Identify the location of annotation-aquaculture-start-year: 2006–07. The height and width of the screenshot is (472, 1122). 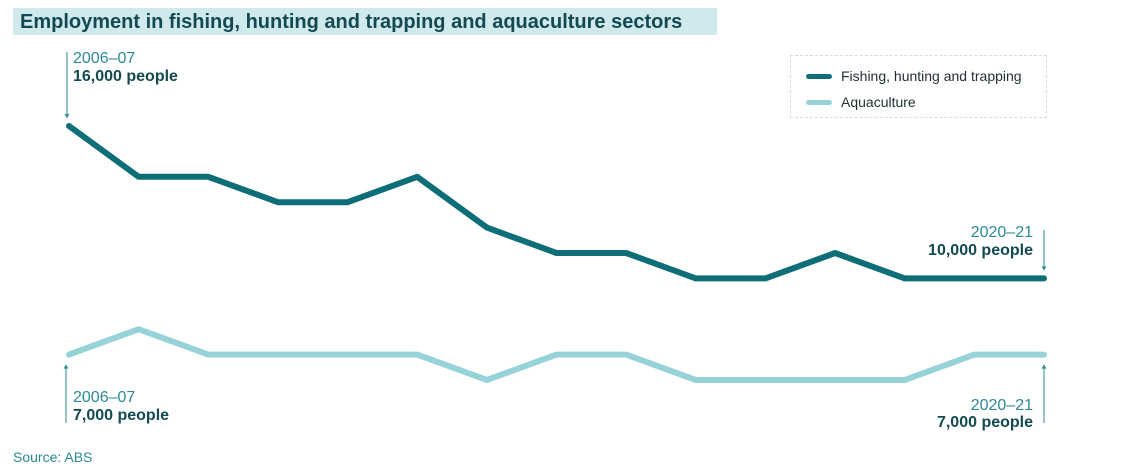
(104, 397).